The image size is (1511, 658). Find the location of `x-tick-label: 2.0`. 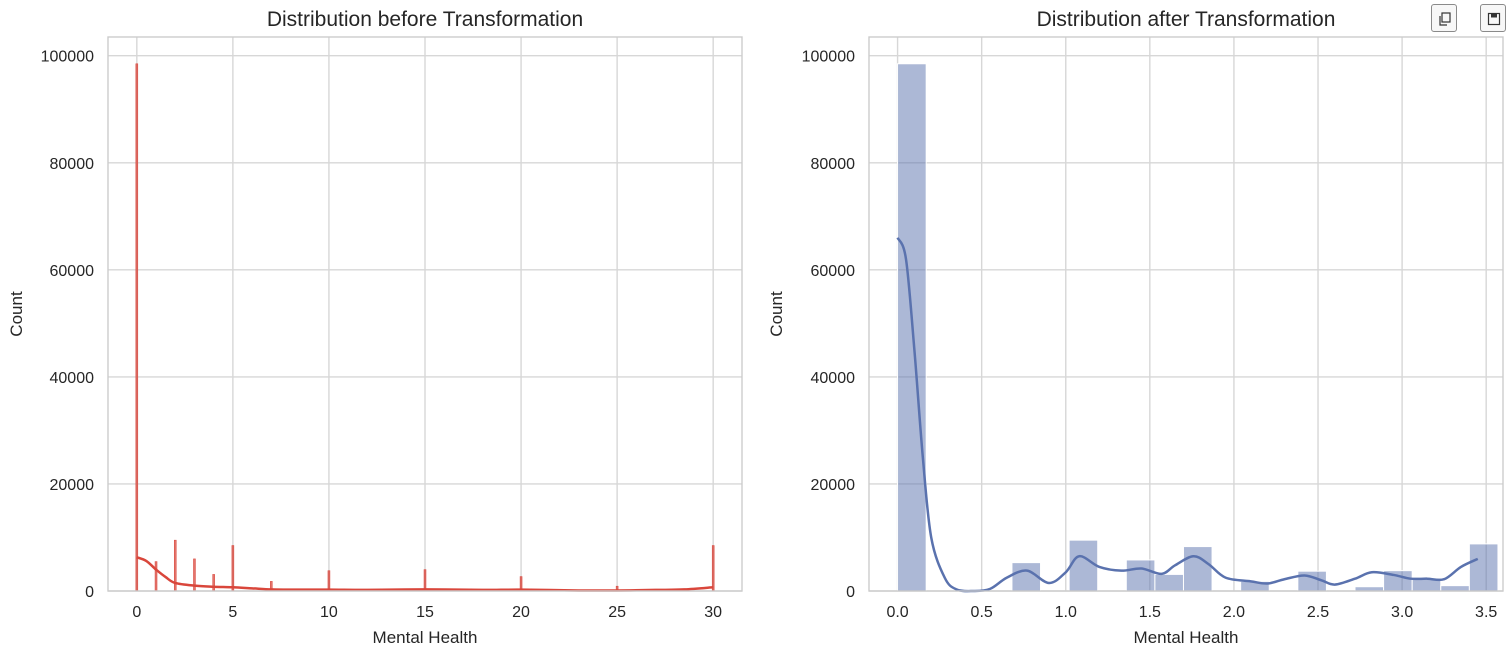

x-tick-label: 2.0 is located at coordinates (1234, 612).